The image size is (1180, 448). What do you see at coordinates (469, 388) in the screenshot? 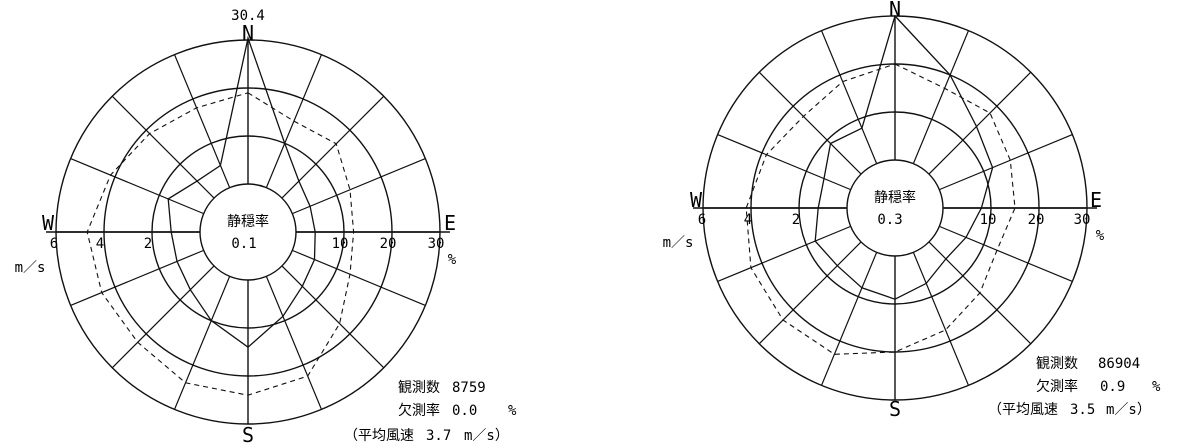
I see `count-value: 8759` at bounding box center [469, 388].